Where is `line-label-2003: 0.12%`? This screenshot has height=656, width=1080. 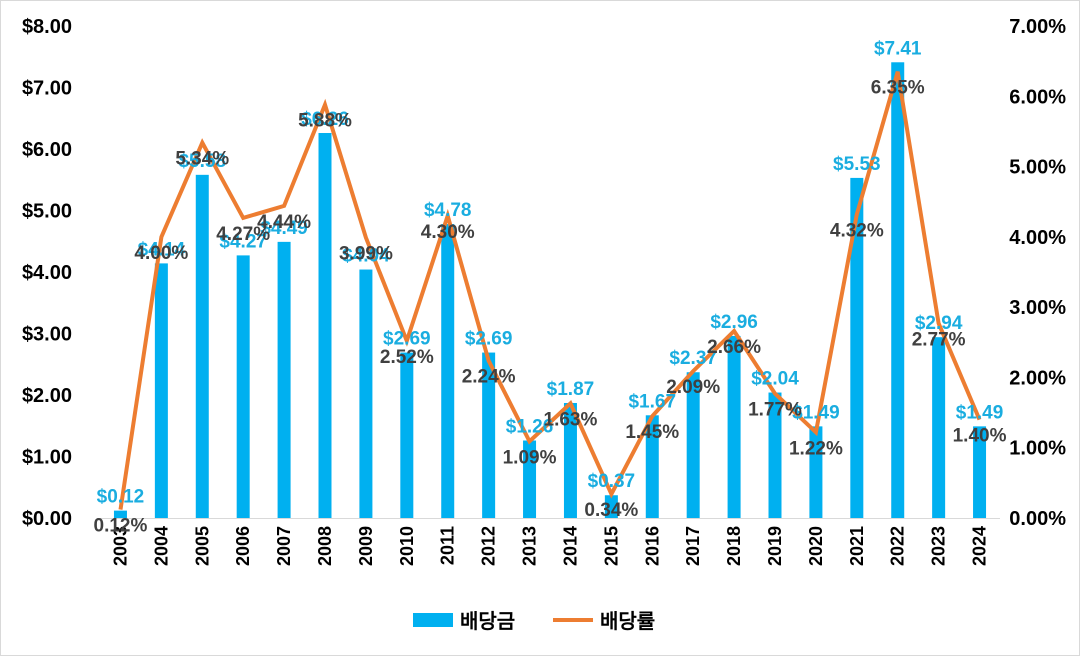 line-label-2003: 0.12% is located at coordinates (121, 526).